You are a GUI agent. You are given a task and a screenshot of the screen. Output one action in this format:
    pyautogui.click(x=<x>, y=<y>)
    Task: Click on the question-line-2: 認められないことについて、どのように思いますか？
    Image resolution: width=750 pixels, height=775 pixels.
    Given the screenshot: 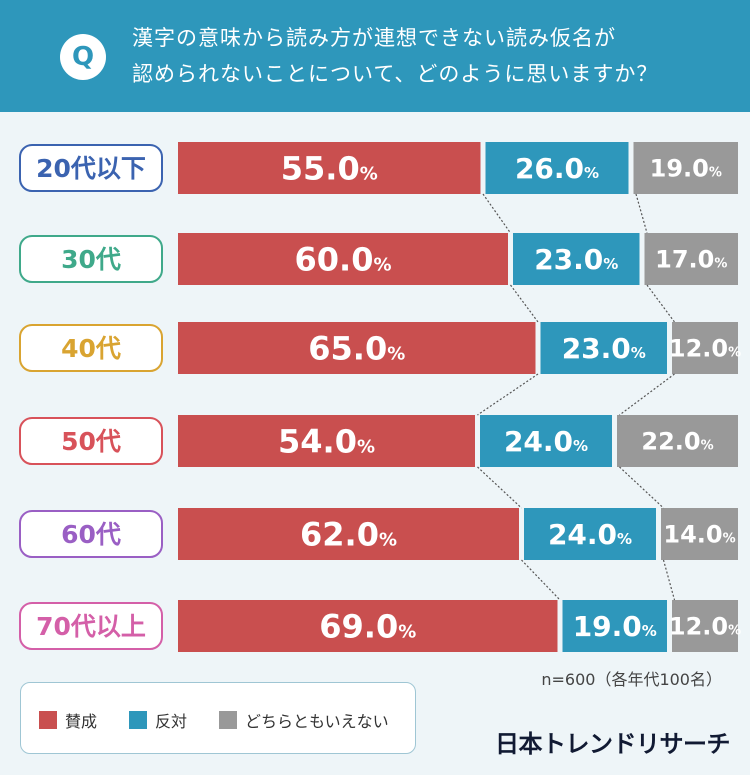 What is the action you would take?
    pyautogui.click(x=395, y=74)
    